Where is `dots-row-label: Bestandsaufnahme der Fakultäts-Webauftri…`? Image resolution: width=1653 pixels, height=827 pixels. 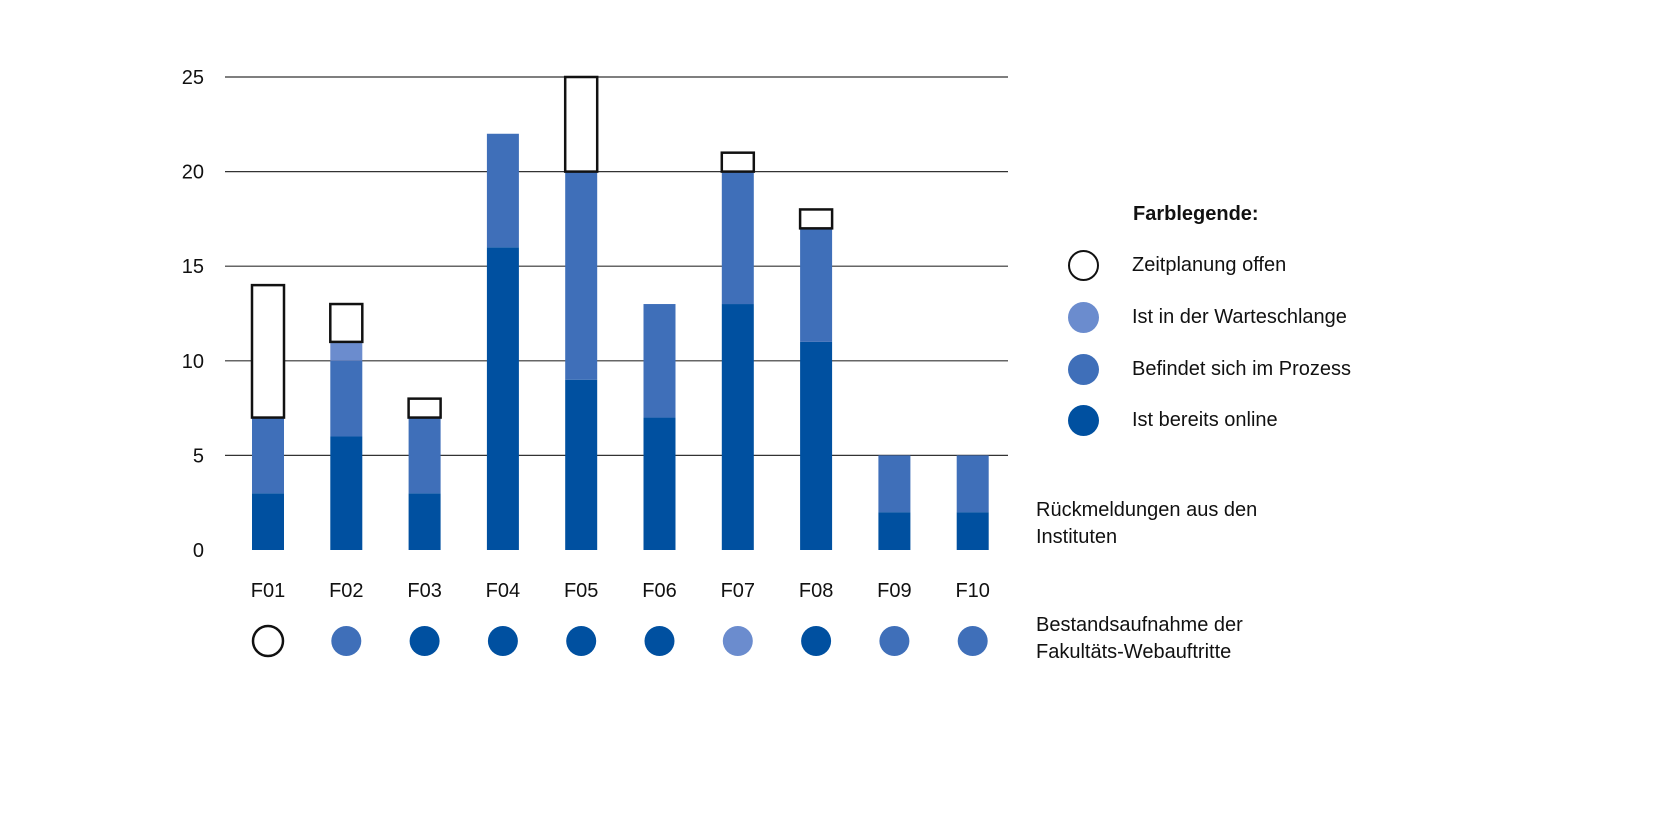 dots-row-label: Bestandsaufnahme der Fakultäts-Webauftri… is located at coordinates (1139, 638).